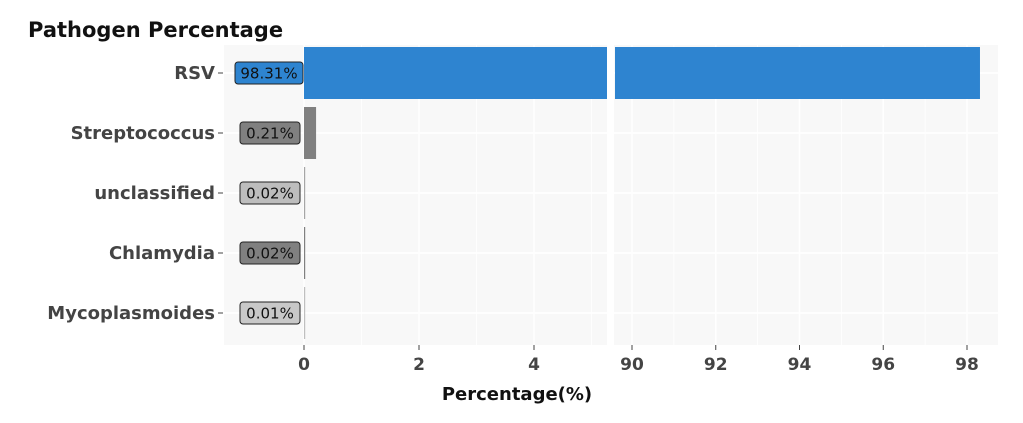 This screenshot has width=1023, height=423. I want to click on data-label: 0.01%, so click(270, 314).